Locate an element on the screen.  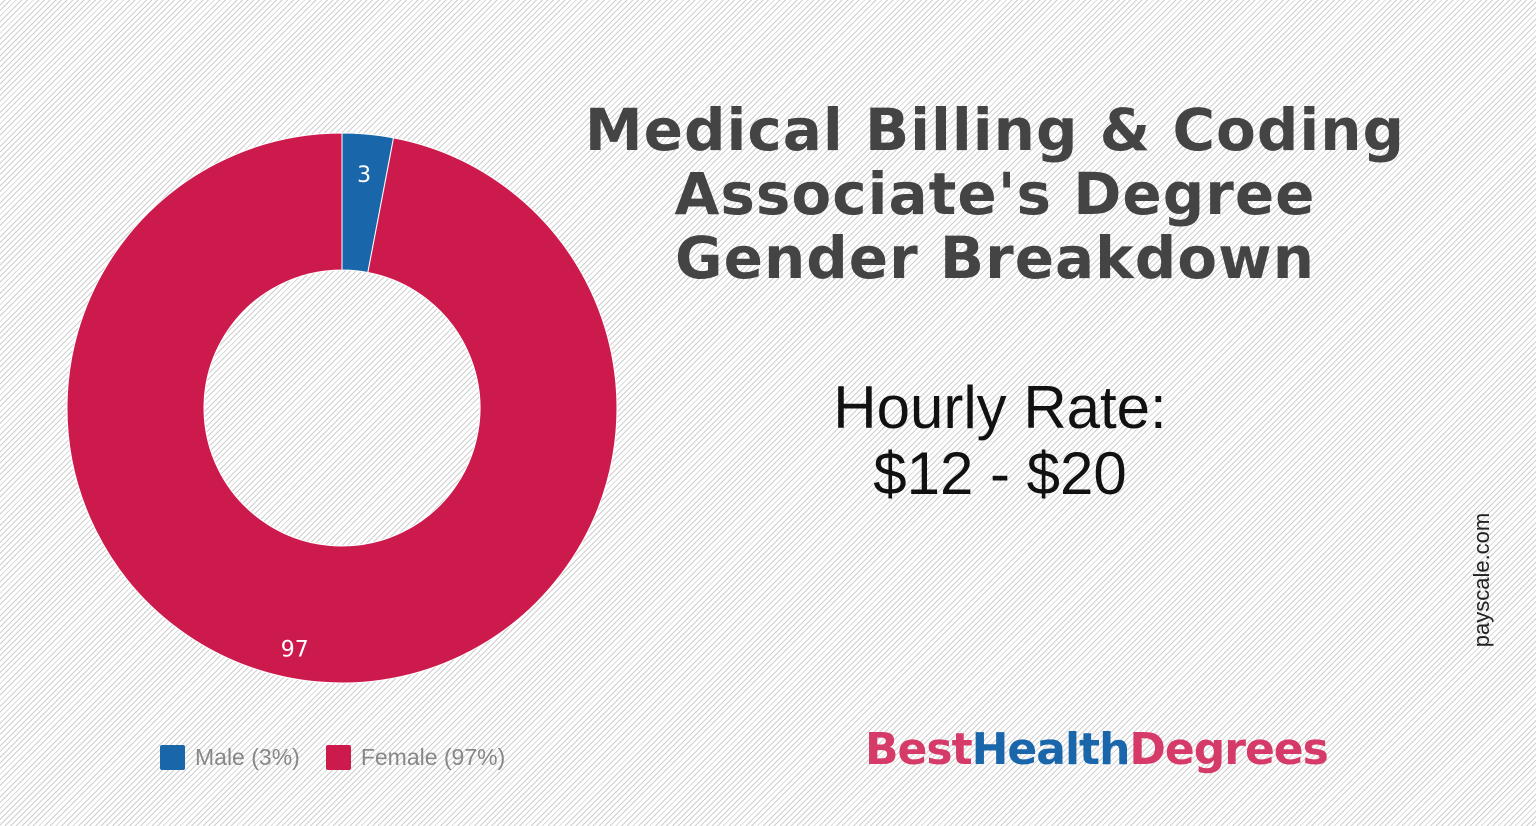
legend-item-male: Male (3%) is located at coordinates (230, 757).